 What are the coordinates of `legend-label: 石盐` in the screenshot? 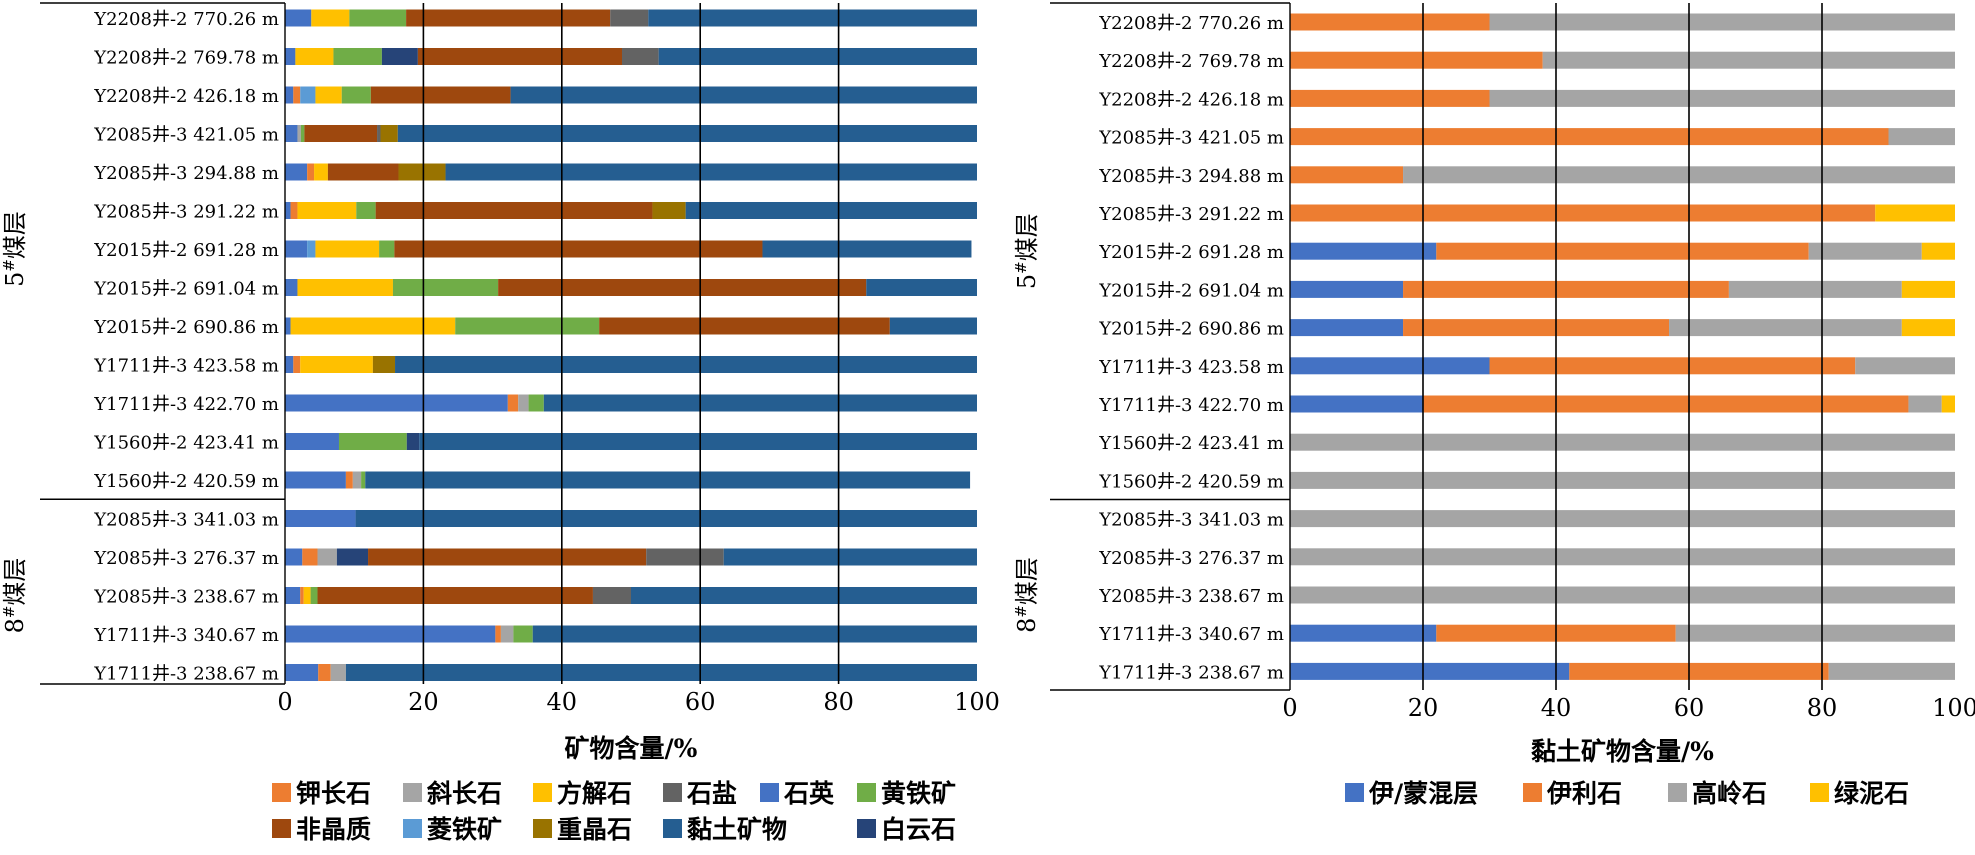 It's located at (711, 793).